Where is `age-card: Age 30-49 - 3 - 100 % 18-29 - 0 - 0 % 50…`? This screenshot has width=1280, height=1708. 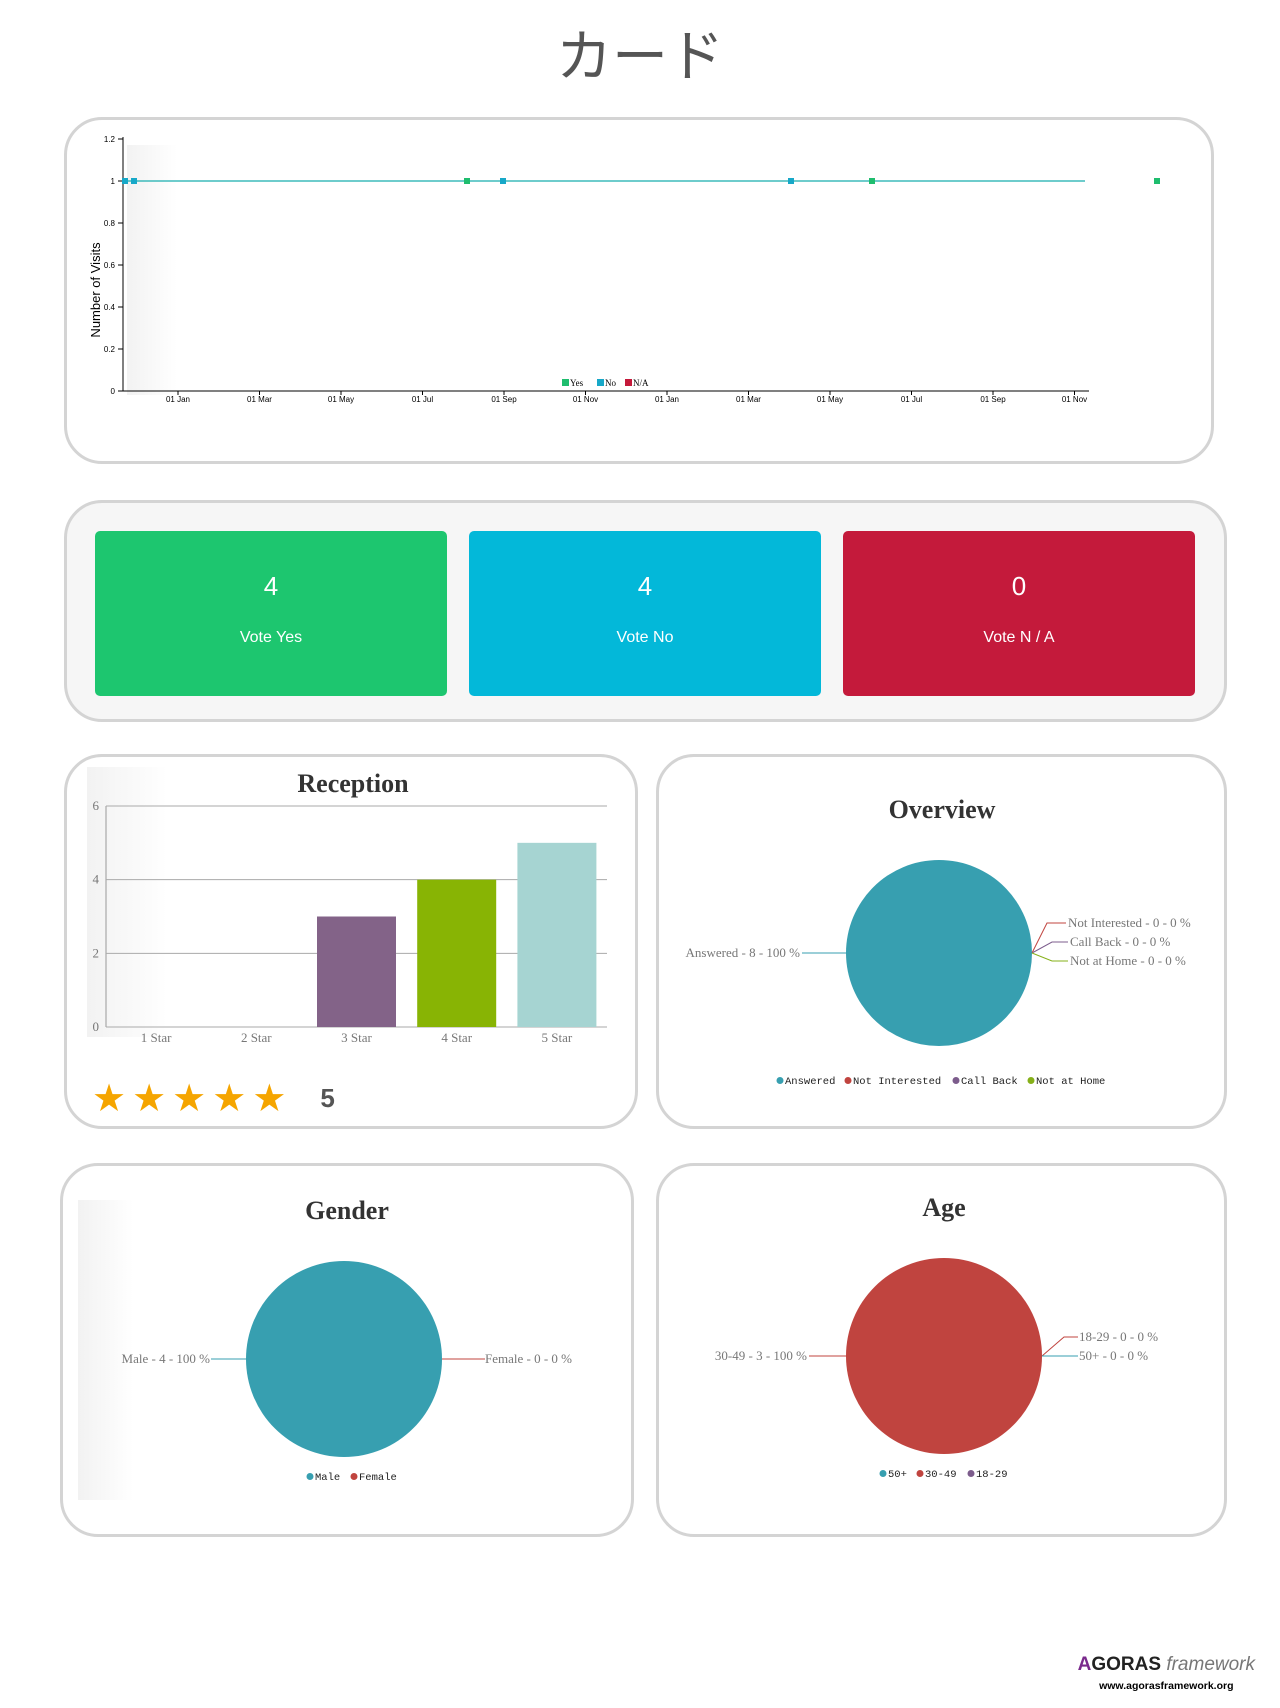 age-card: Age 30-49 - 3 - 100 % 18-29 - 0 - 0 % 50… is located at coordinates (941, 1350).